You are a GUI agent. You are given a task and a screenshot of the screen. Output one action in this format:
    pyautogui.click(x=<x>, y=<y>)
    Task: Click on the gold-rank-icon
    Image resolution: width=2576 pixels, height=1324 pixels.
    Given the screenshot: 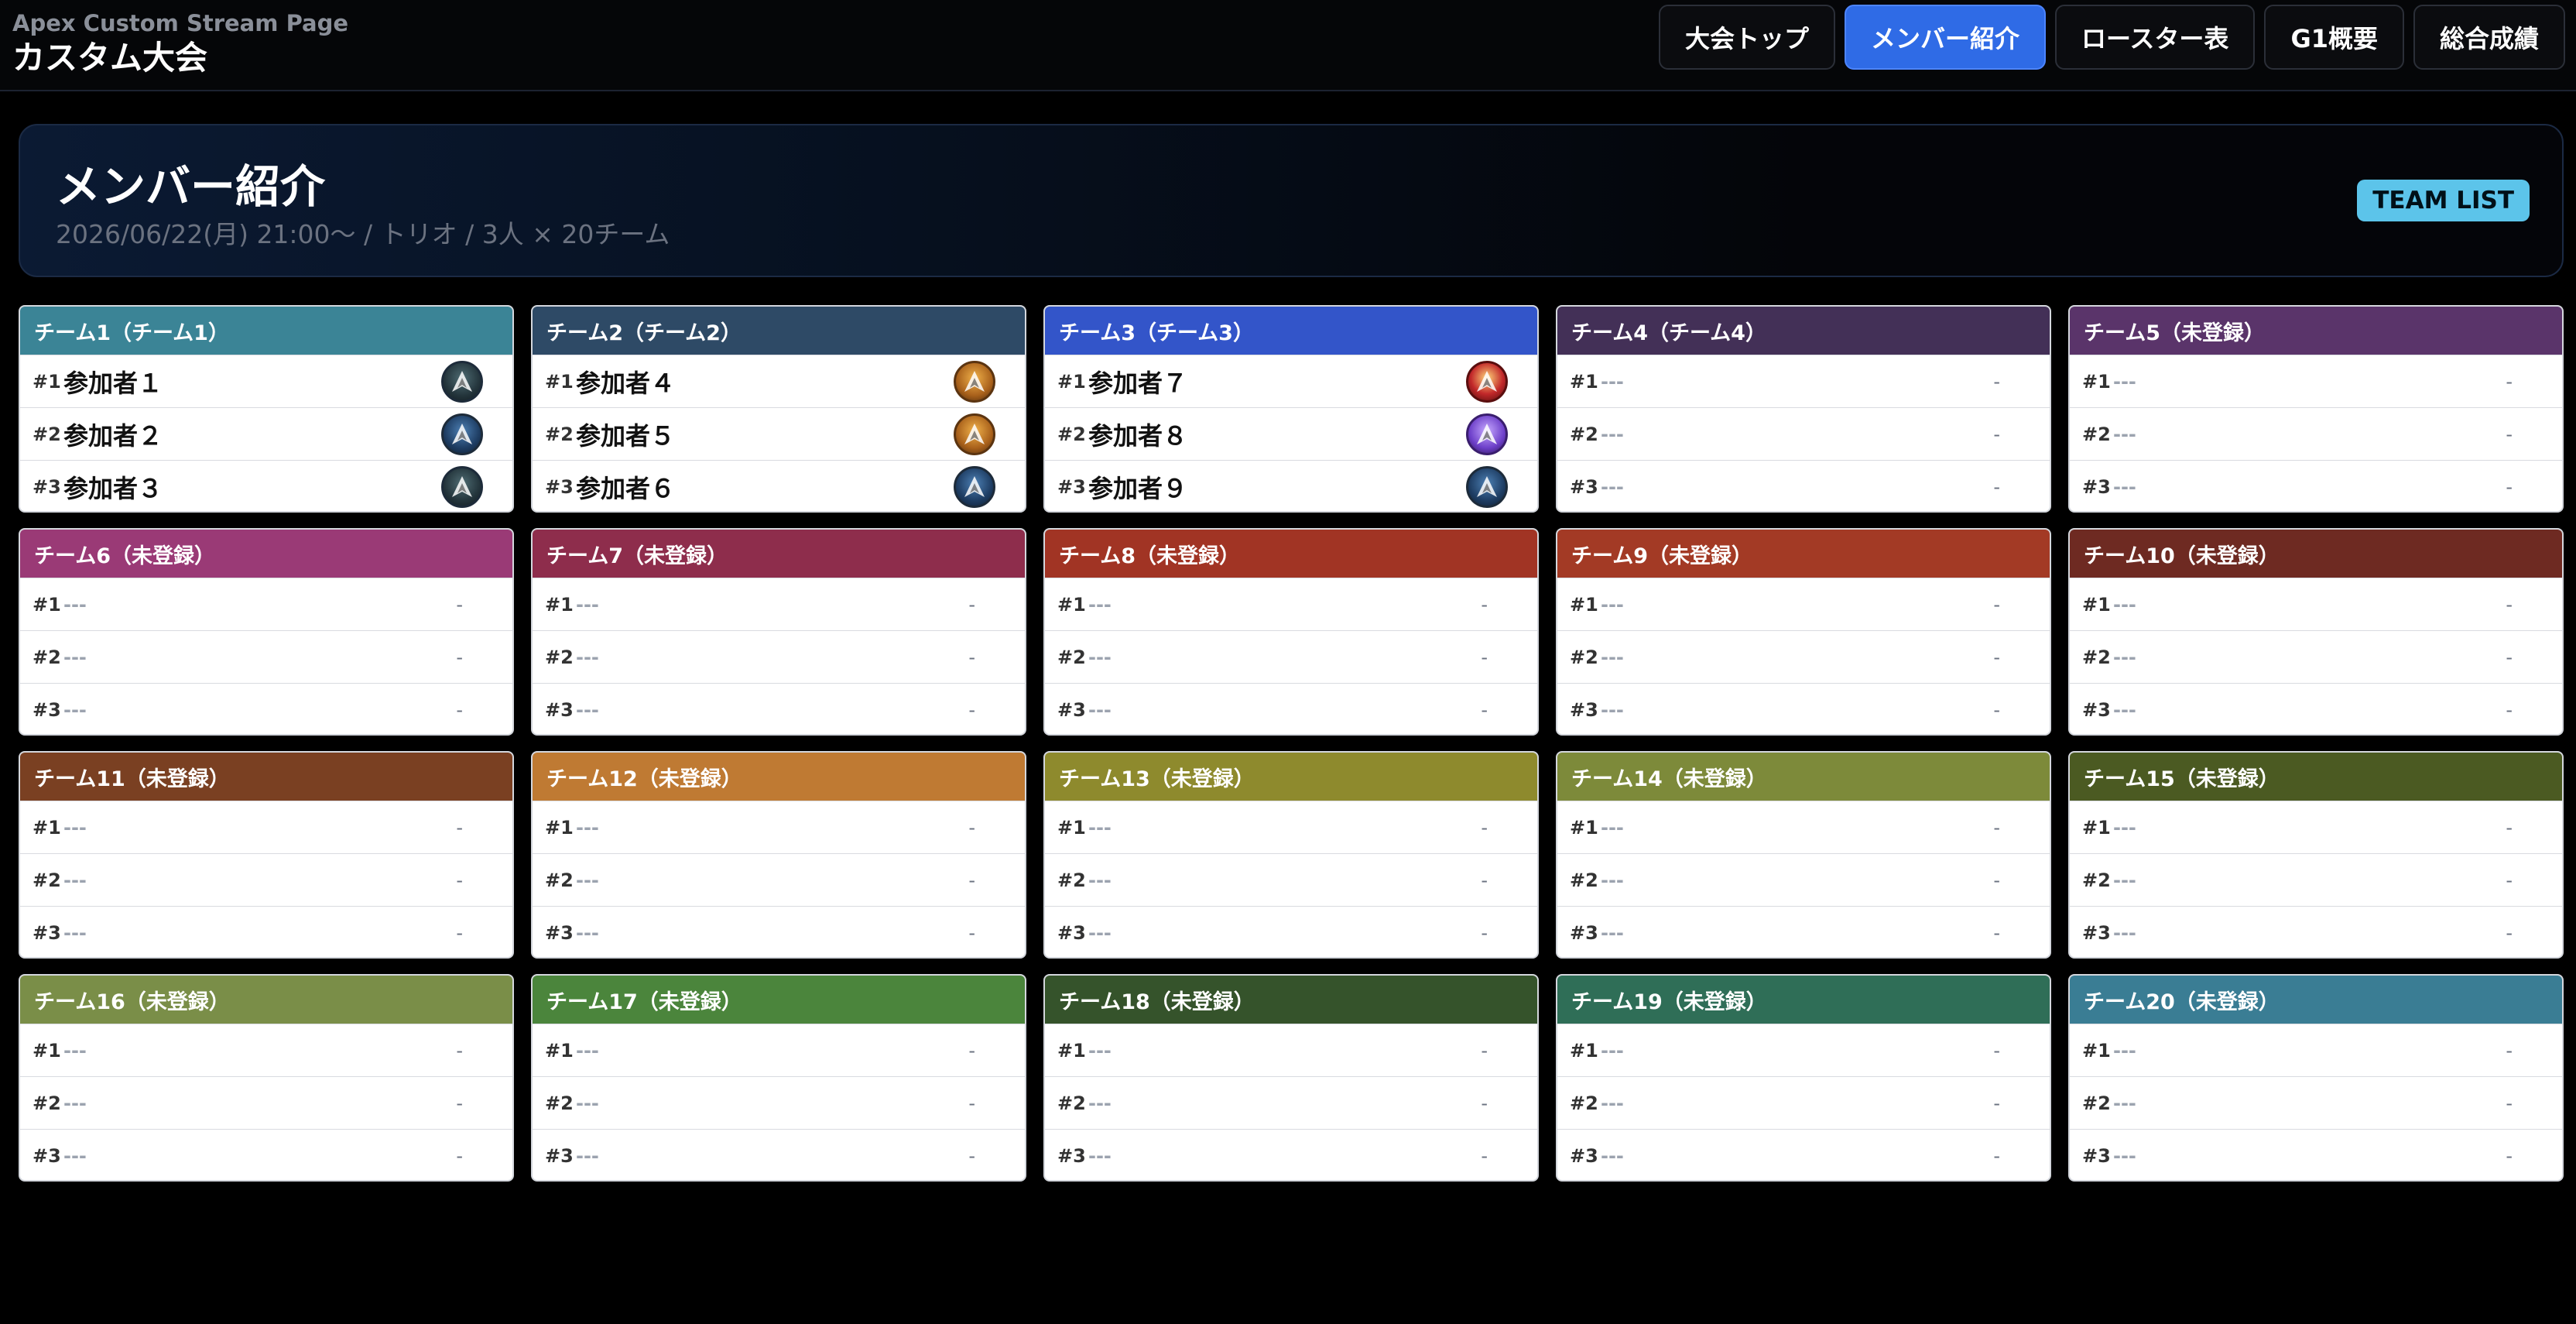 What is the action you would take?
    pyautogui.click(x=974, y=381)
    